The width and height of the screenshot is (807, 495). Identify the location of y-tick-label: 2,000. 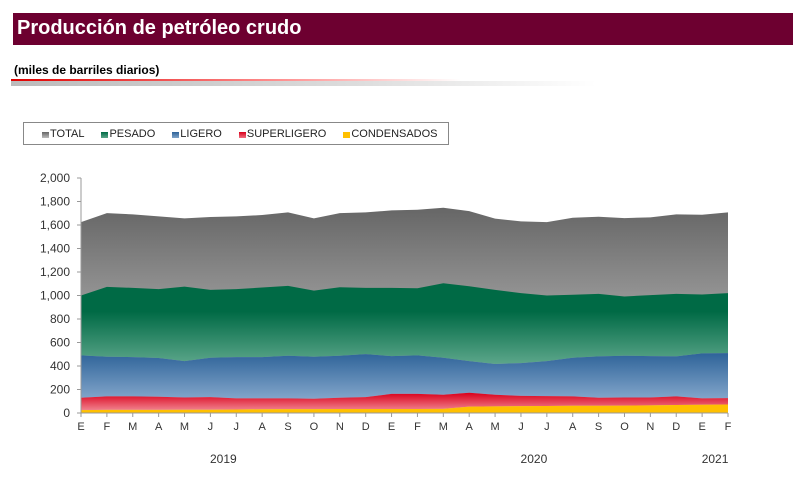
(55, 178).